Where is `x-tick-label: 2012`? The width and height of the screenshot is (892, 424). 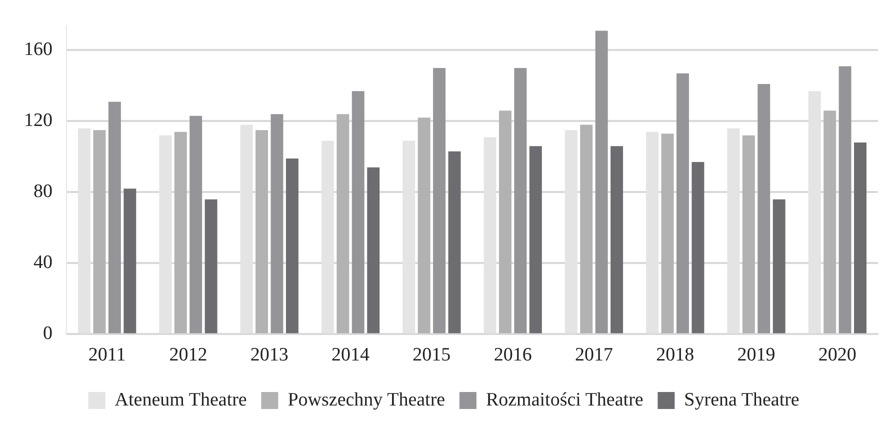 x-tick-label: 2012 is located at coordinates (188, 355).